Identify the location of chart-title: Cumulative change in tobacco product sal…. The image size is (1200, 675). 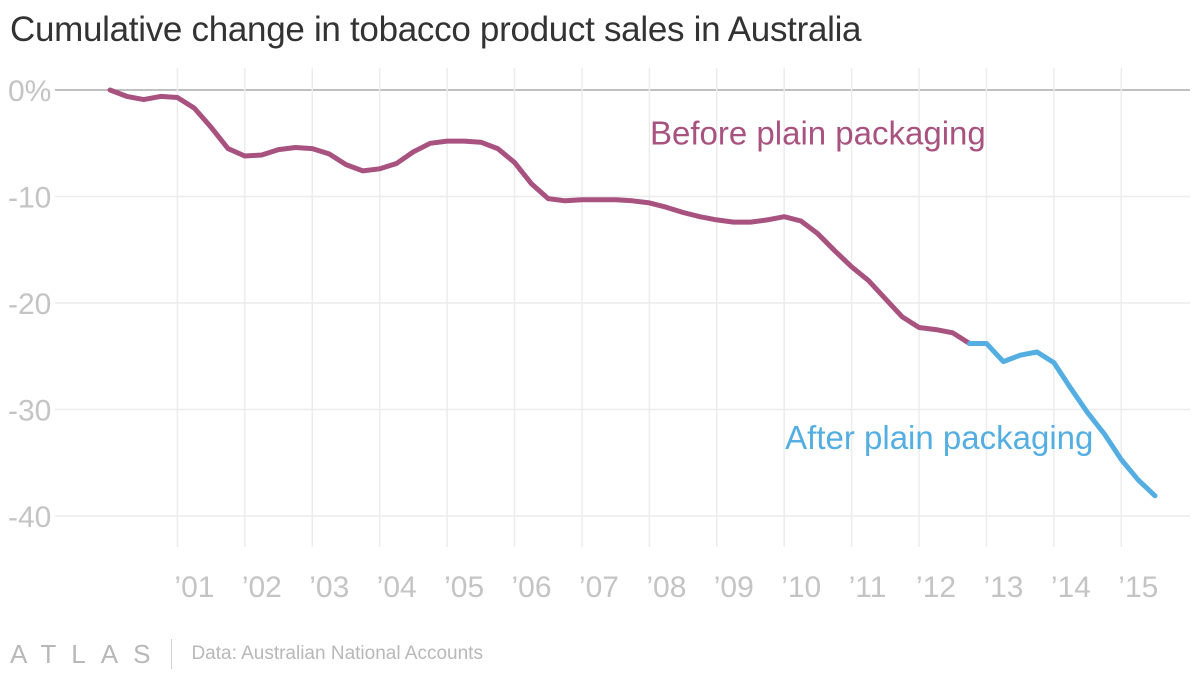
(436, 29).